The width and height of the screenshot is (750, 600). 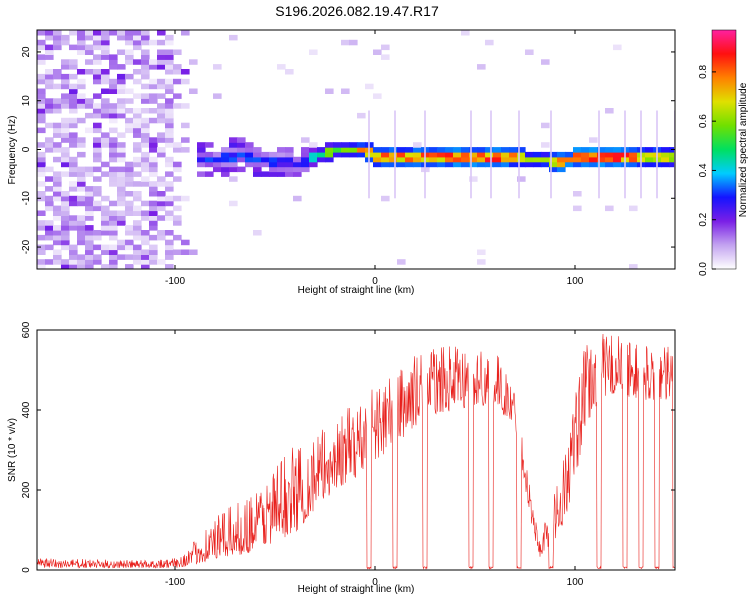 I want to click on heatmap-streak, so click(x=425, y=154).